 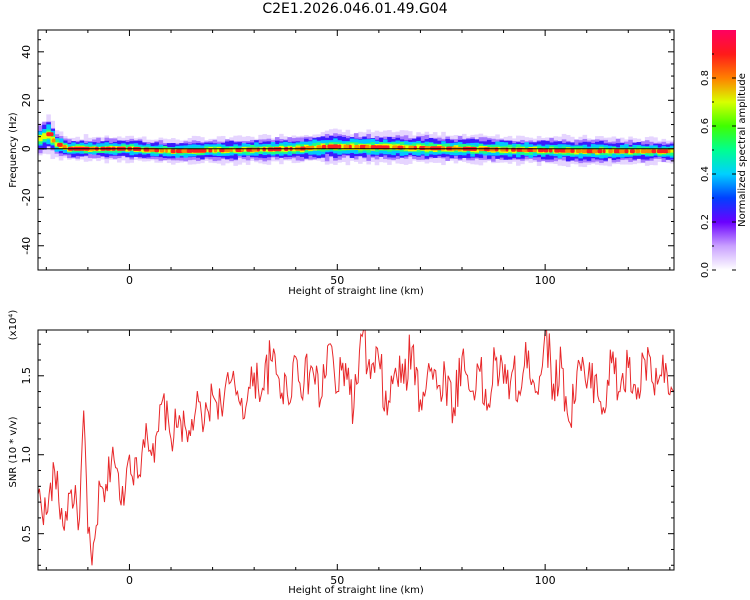 I want to click on spectrogram-heatmap, so click(x=356, y=141).